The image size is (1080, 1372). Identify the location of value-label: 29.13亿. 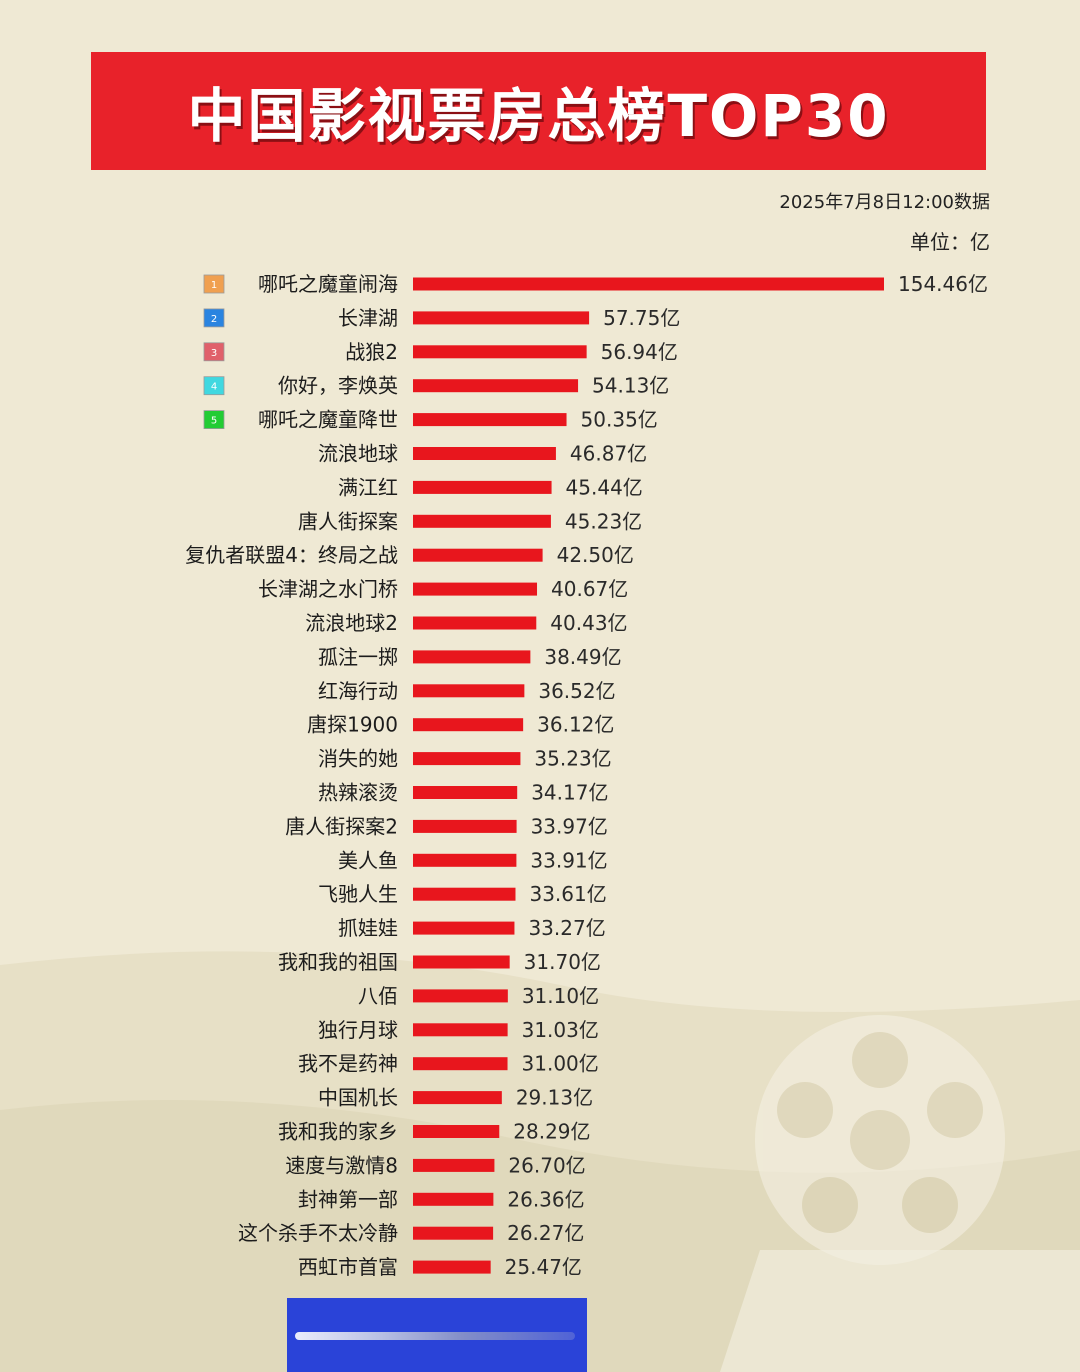
(554, 1098).